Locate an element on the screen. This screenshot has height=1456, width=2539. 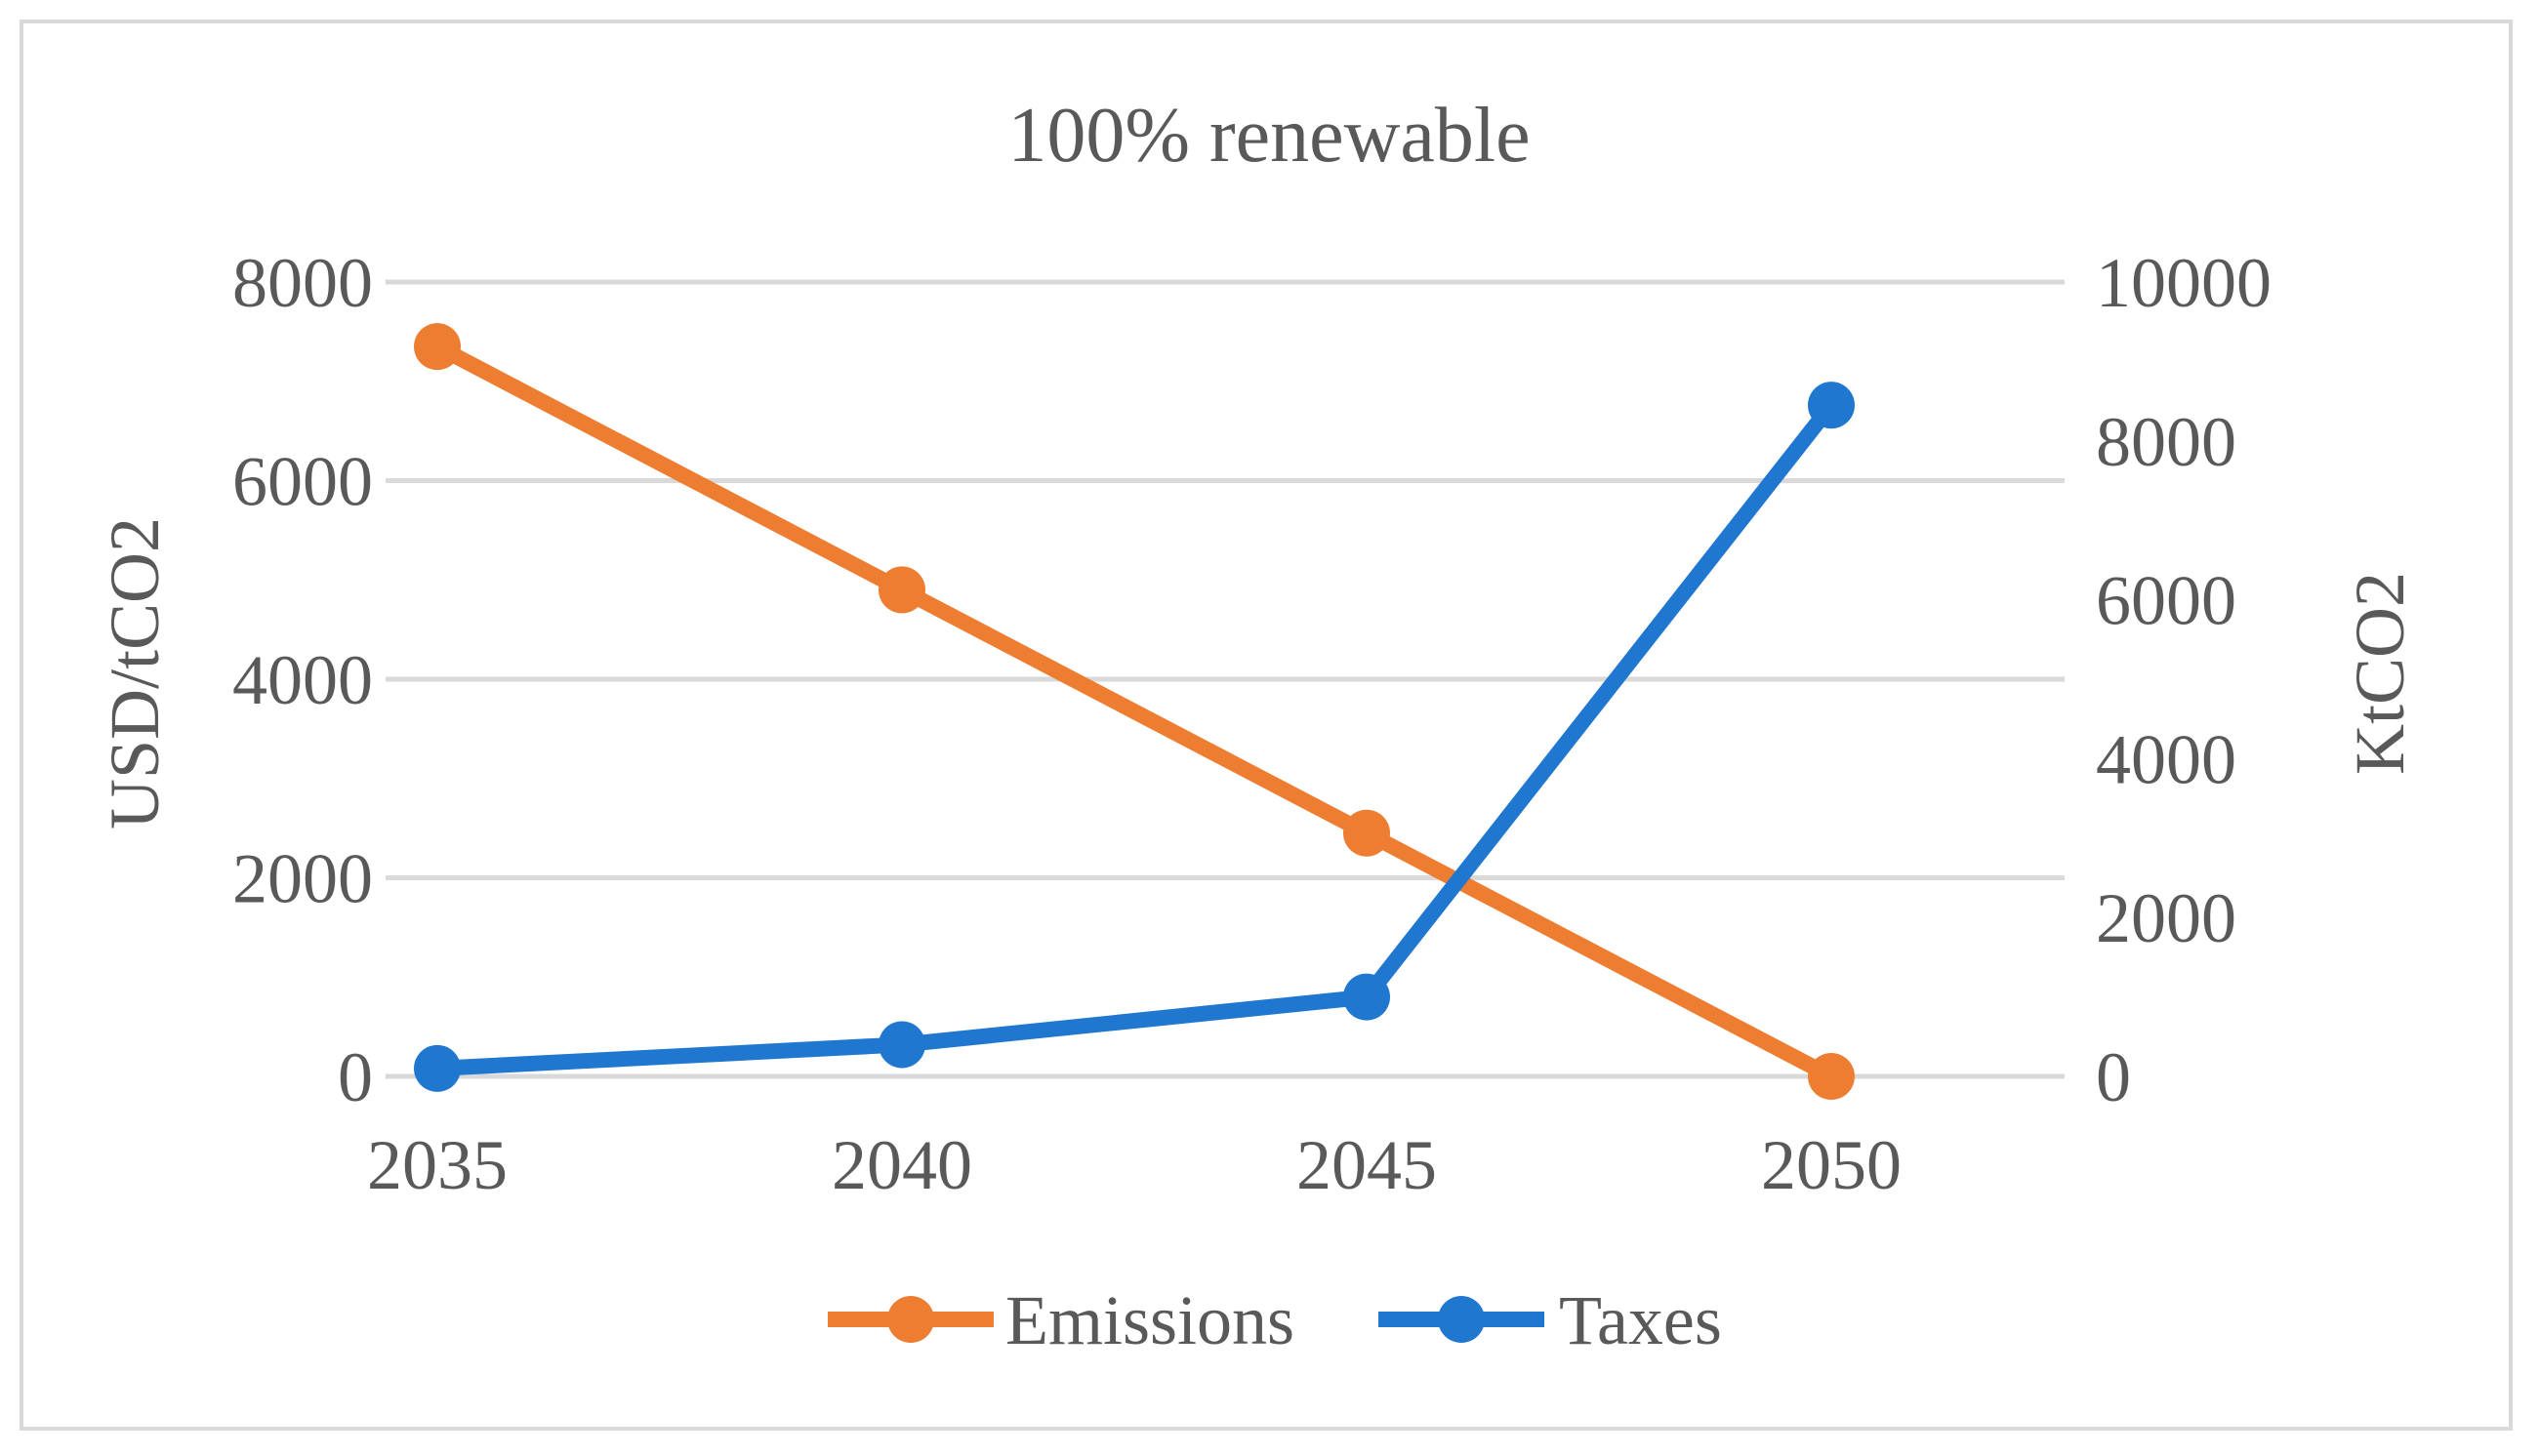
legend-taxes-marker is located at coordinates (1461, 1319).